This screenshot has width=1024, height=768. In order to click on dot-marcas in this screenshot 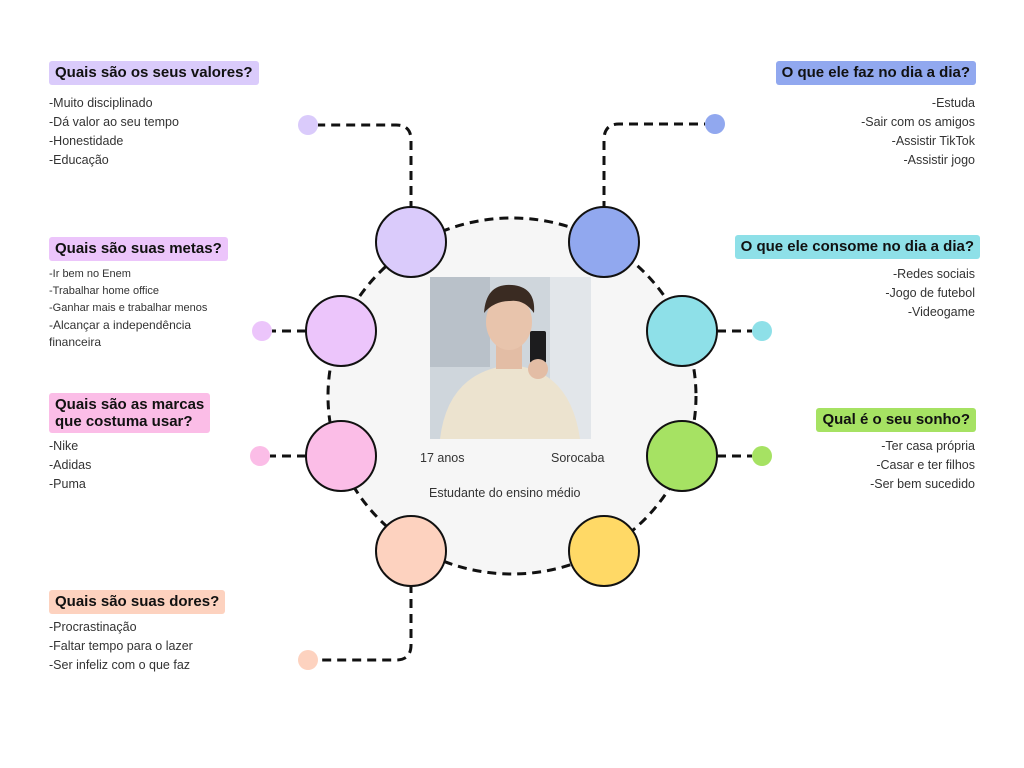, I will do `click(260, 456)`.